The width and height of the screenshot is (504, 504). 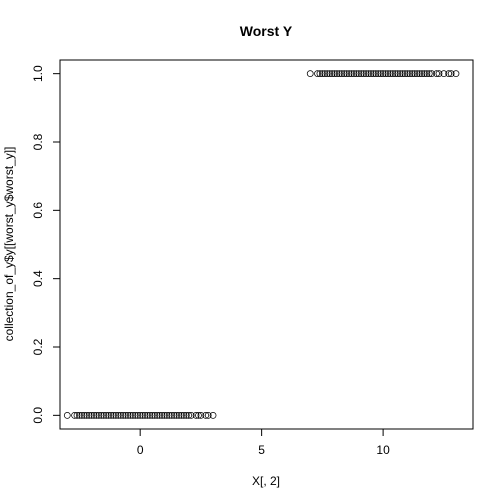 I want to click on x-axis-label: X[, 2], so click(x=266, y=481).